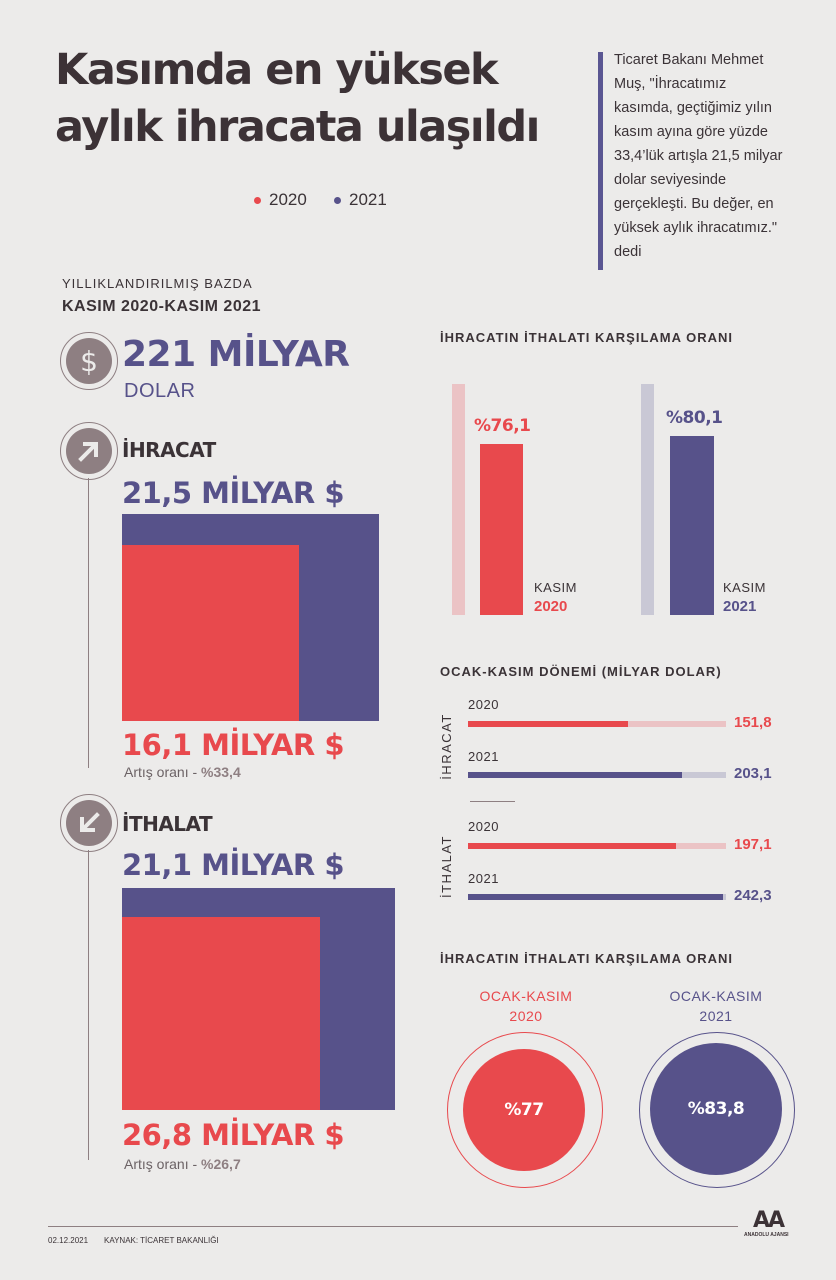 This screenshot has height=1280, width=836. Describe the element at coordinates (169, 450) in the screenshot. I see `export-label: İHRACAT` at that location.